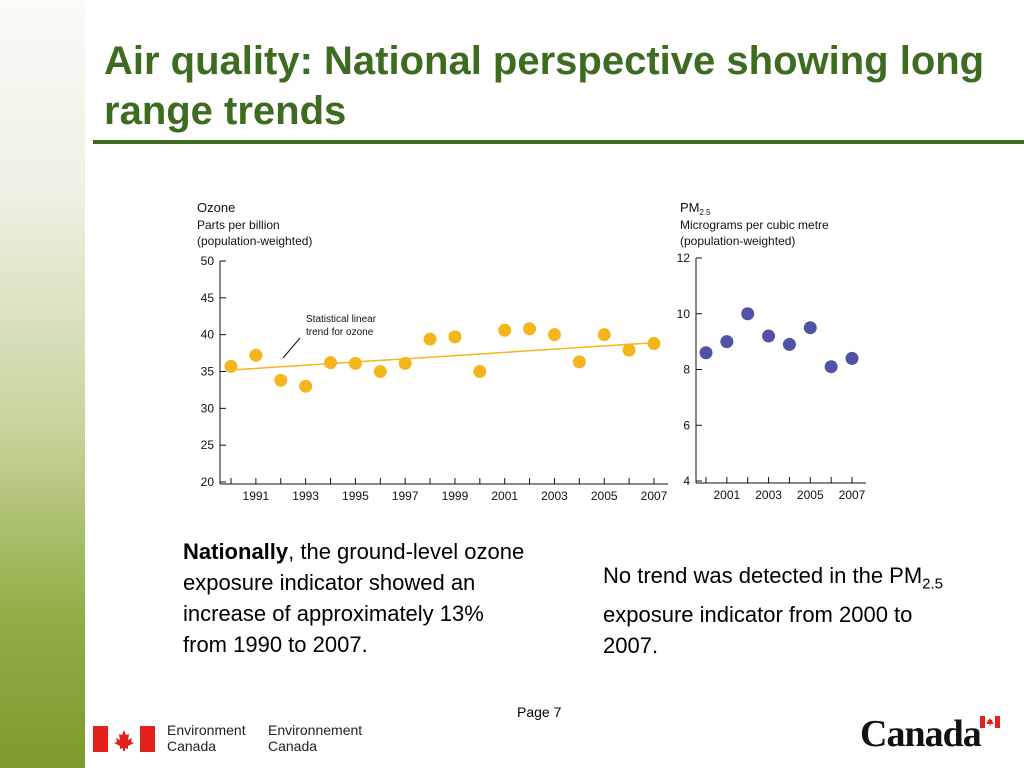 The image size is (1024, 768). I want to click on ozone-y-tick-label: 50, so click(208, 261).